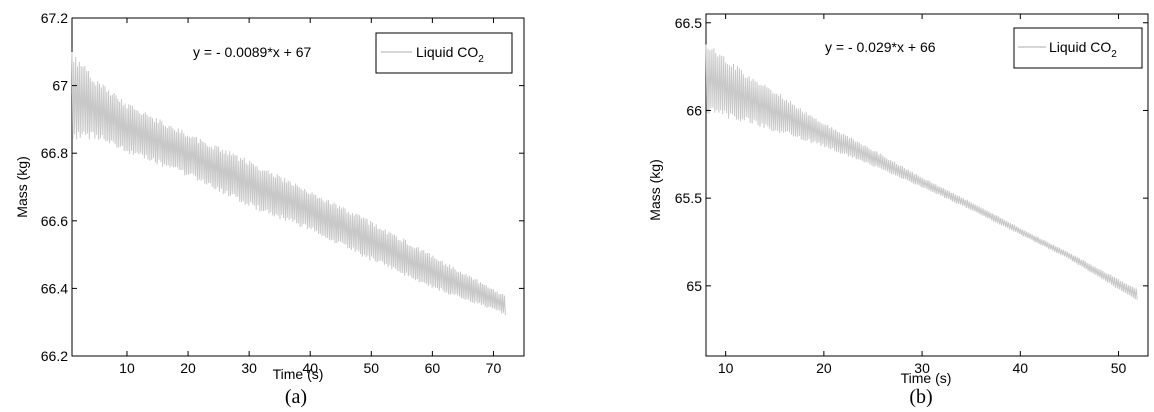 The image size is (1154, 412). Describe the element at coordinates (1114, 54) in the screenshot. I see `legend-subscript-b: 2` at that location.